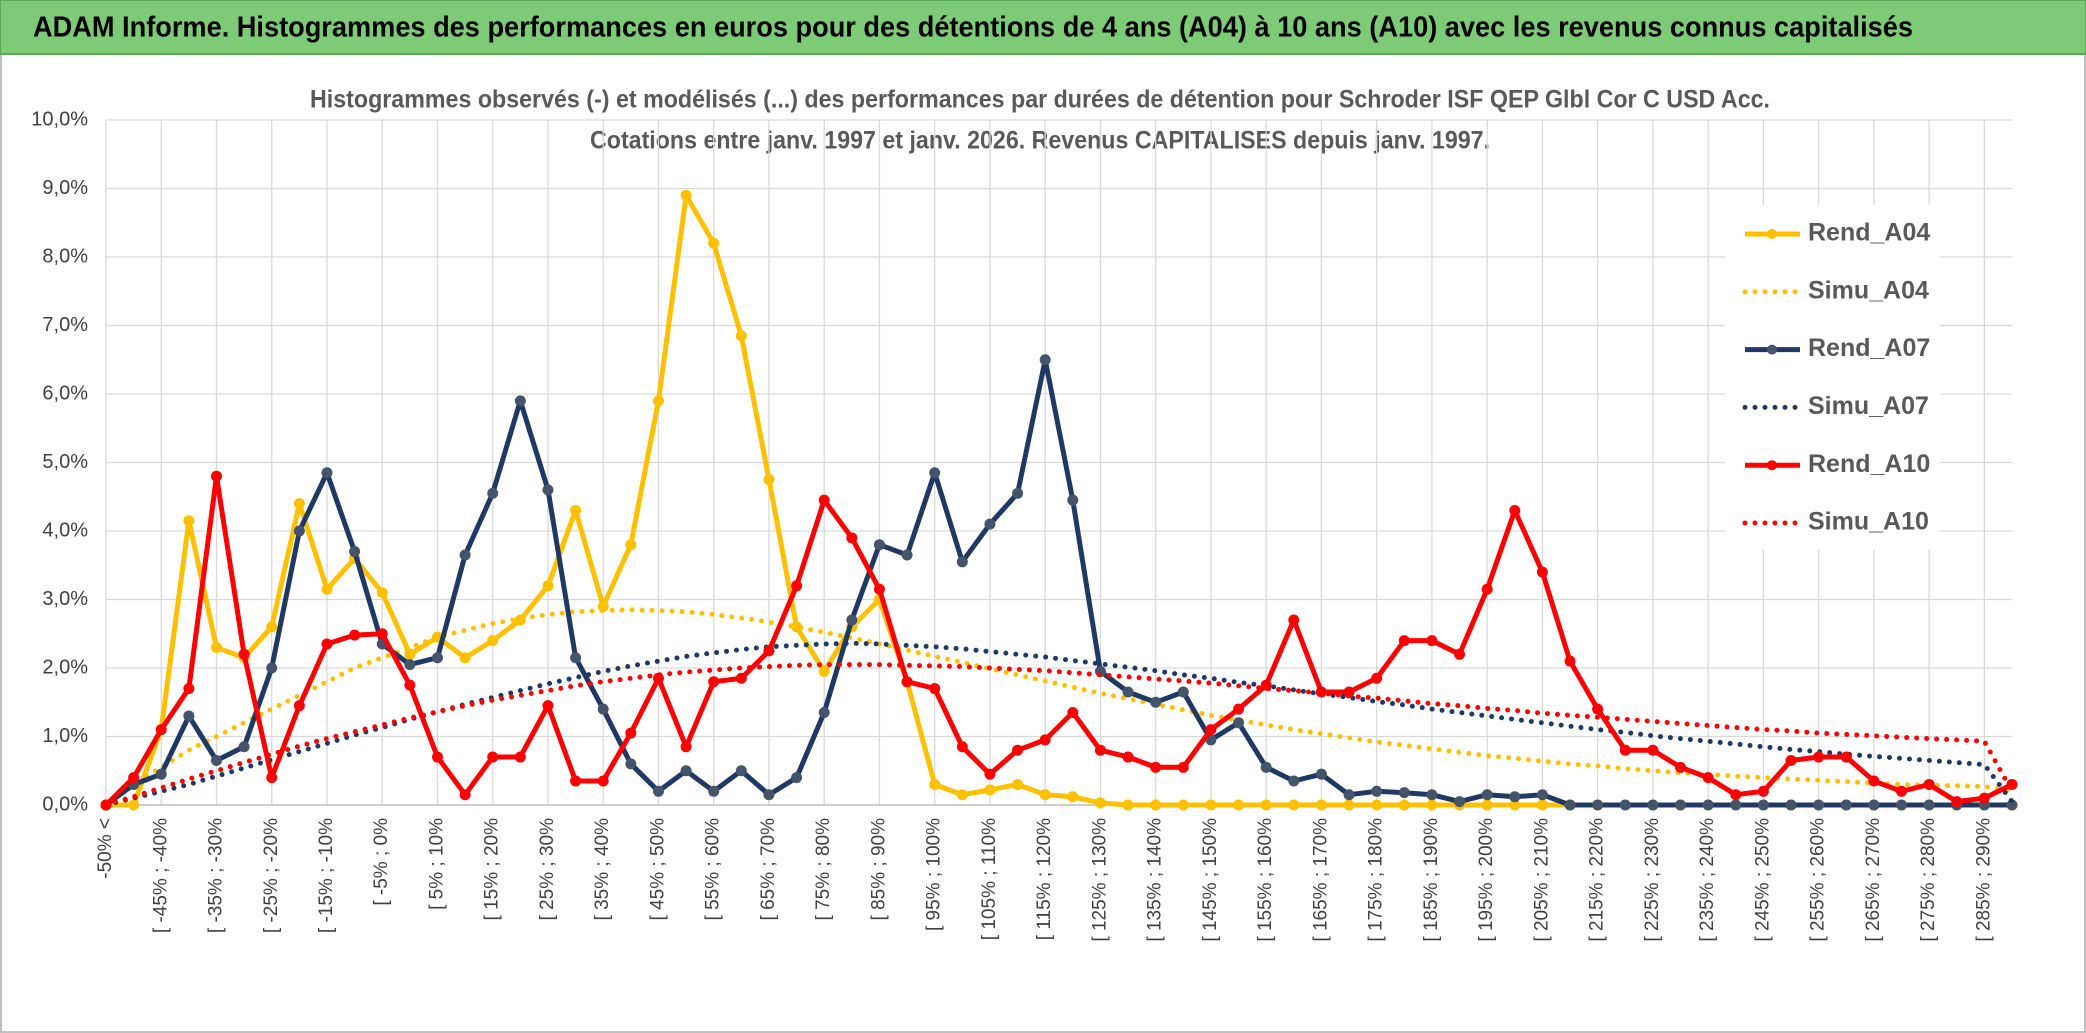 The width and height of the screenshot is (2086, 1033). I want to click on x-tick-label: [ 185% ; 190%, so click(1431, 880).